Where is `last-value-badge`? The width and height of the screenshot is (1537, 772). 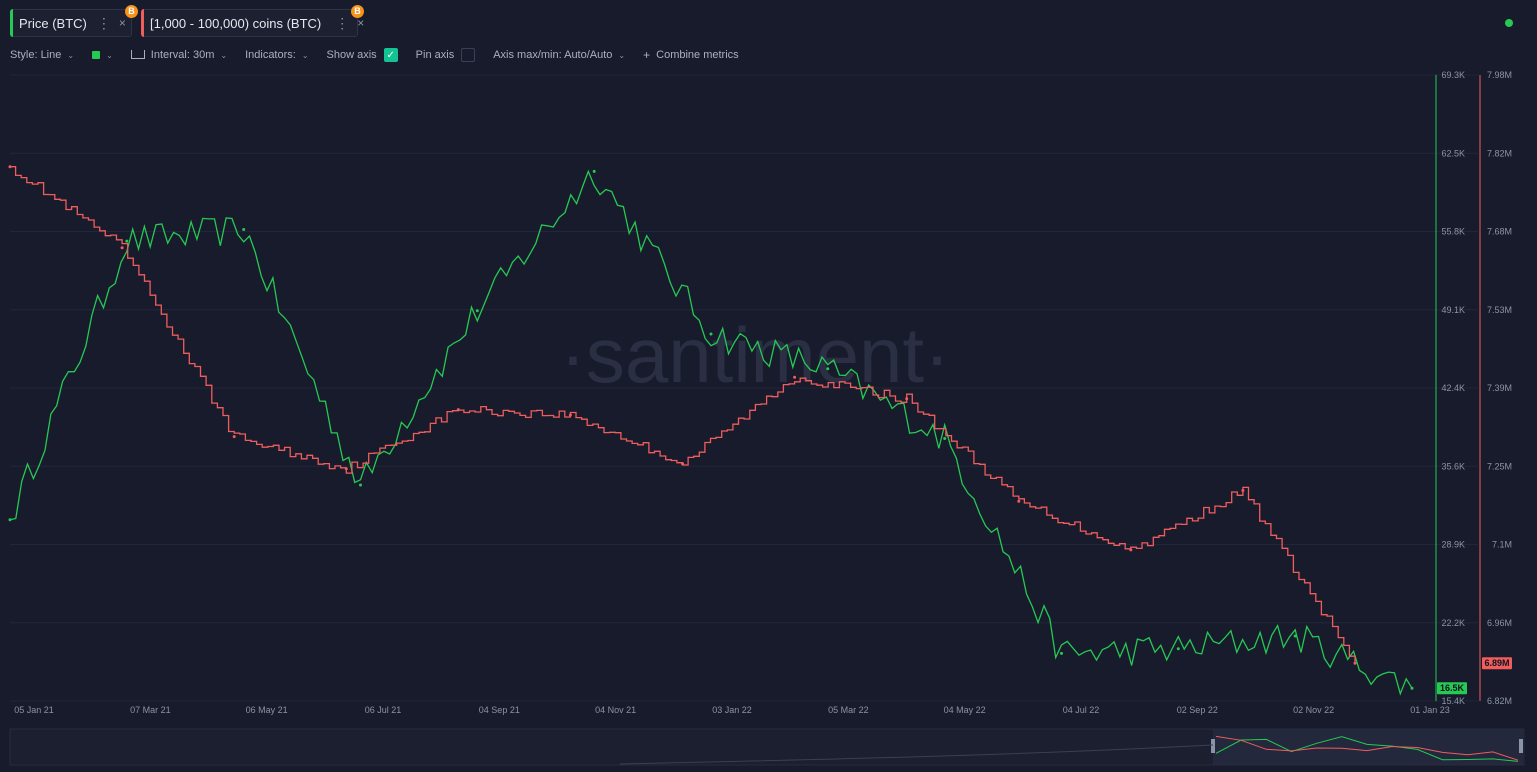 last-value-badge is located at coordinates (1497, 663).